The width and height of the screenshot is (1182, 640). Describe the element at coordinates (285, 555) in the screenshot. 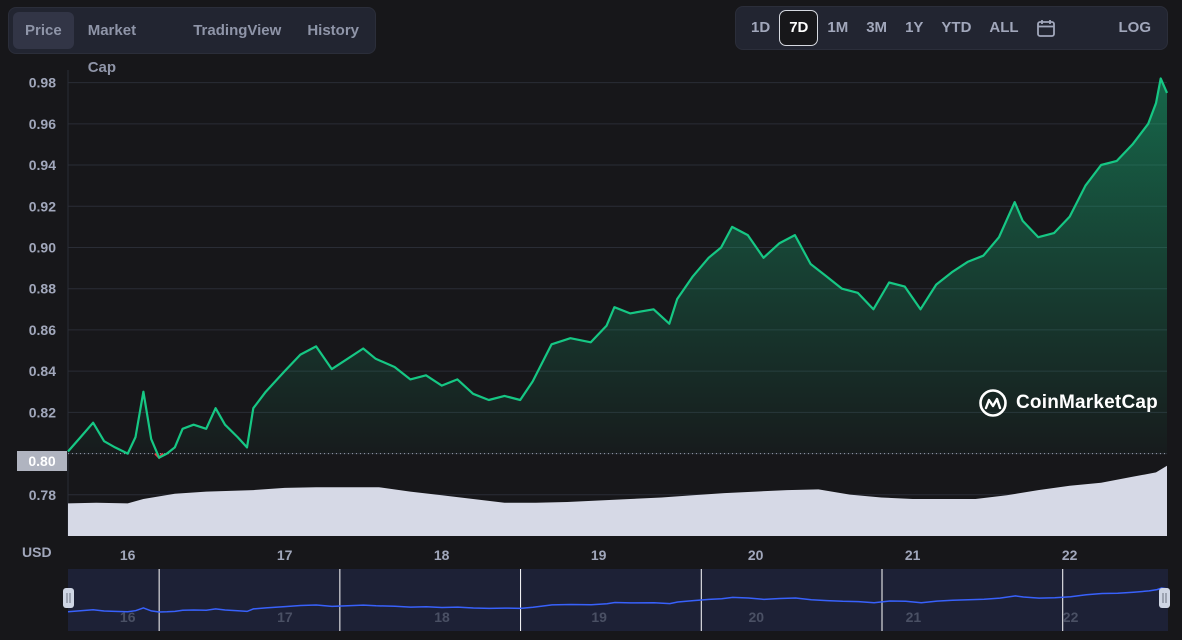

I see `x-tick-label: 17` at that location.